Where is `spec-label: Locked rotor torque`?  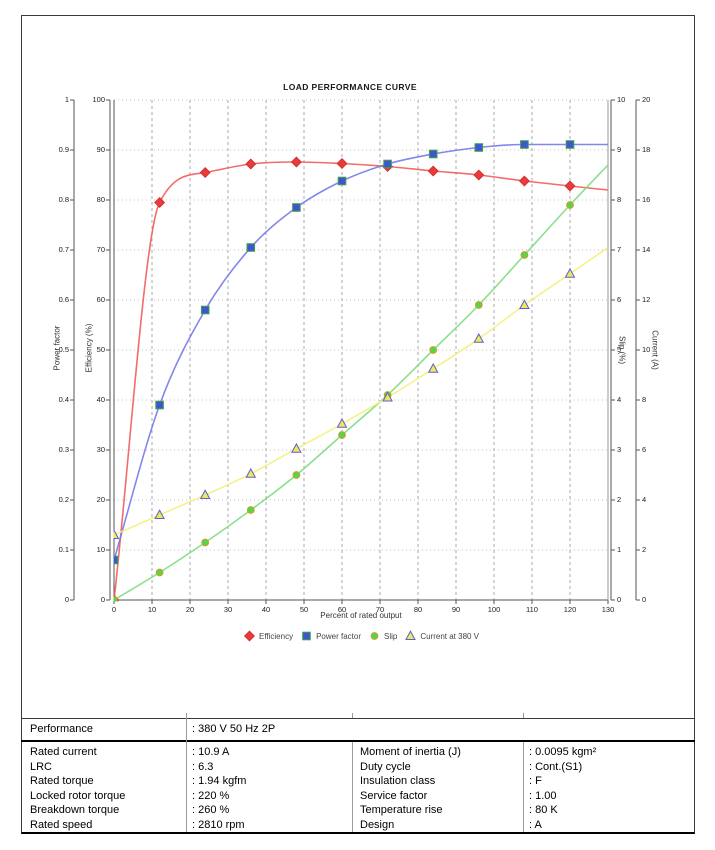 spec-label: Locked rotor torque is located at coordinates (78, 795).